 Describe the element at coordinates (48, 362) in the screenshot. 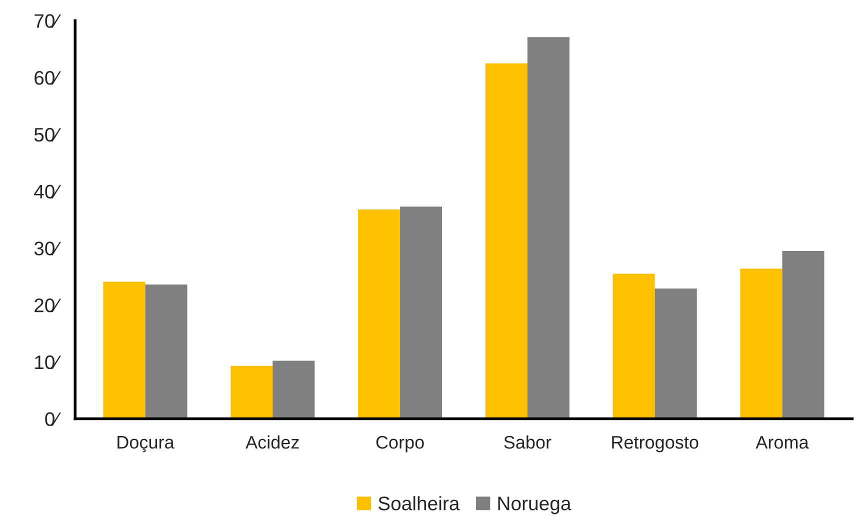

I see `y-tick-label: 10⁄` at that location.